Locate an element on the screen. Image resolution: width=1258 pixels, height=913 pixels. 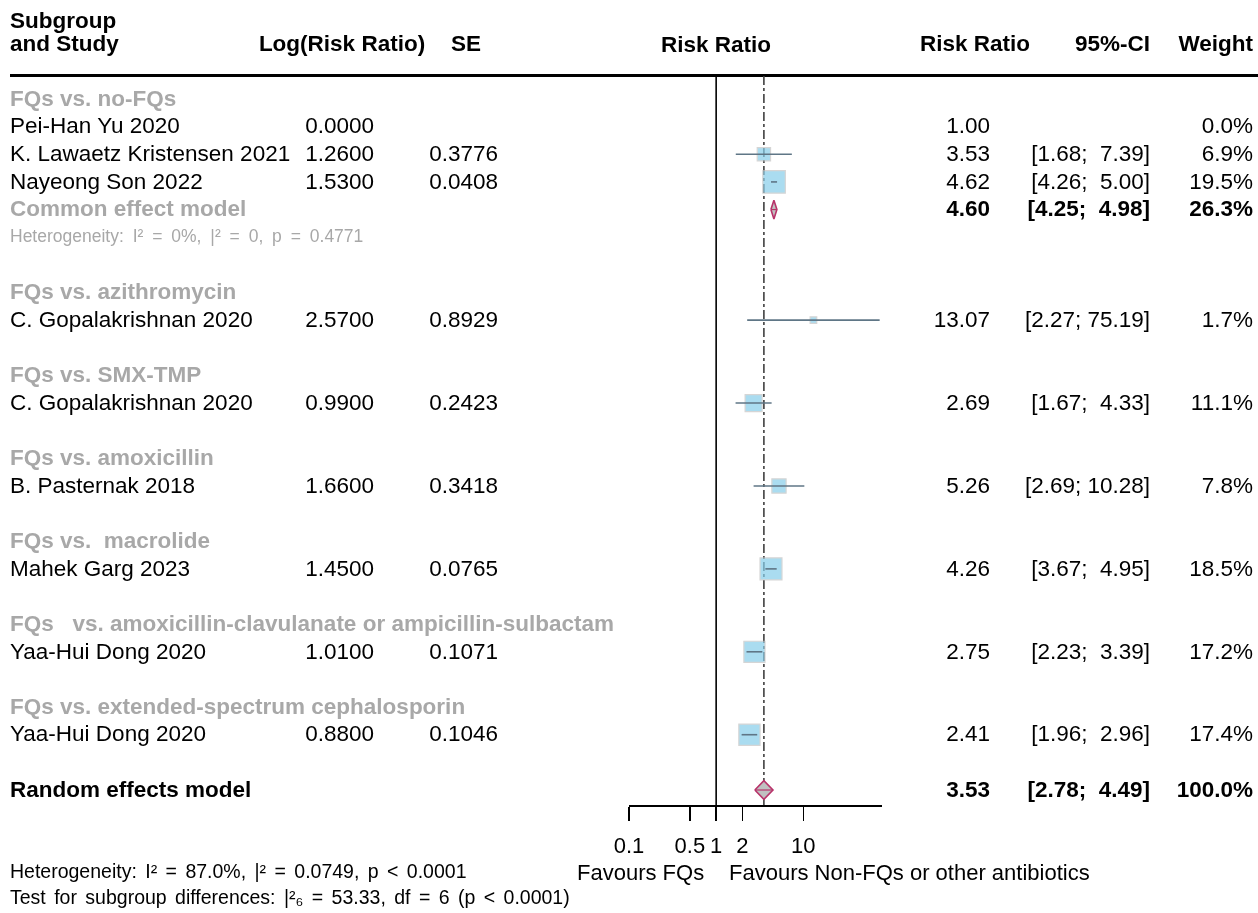
text: 0.1046 is located at coordinates (463, 734).